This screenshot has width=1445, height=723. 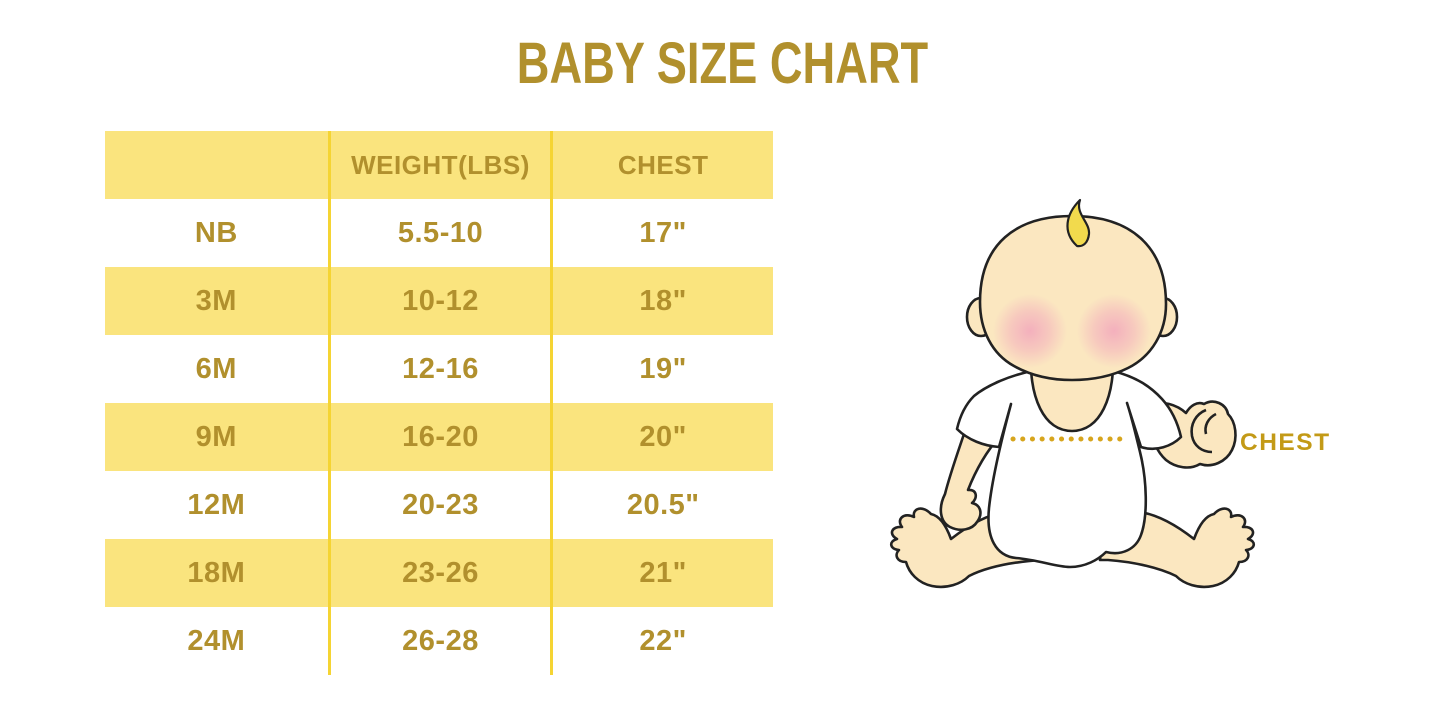 What do you see at coordinates (661, 641) in the screenshot?
I see `chest-cell: 22"` at bounding box center [661, 641].